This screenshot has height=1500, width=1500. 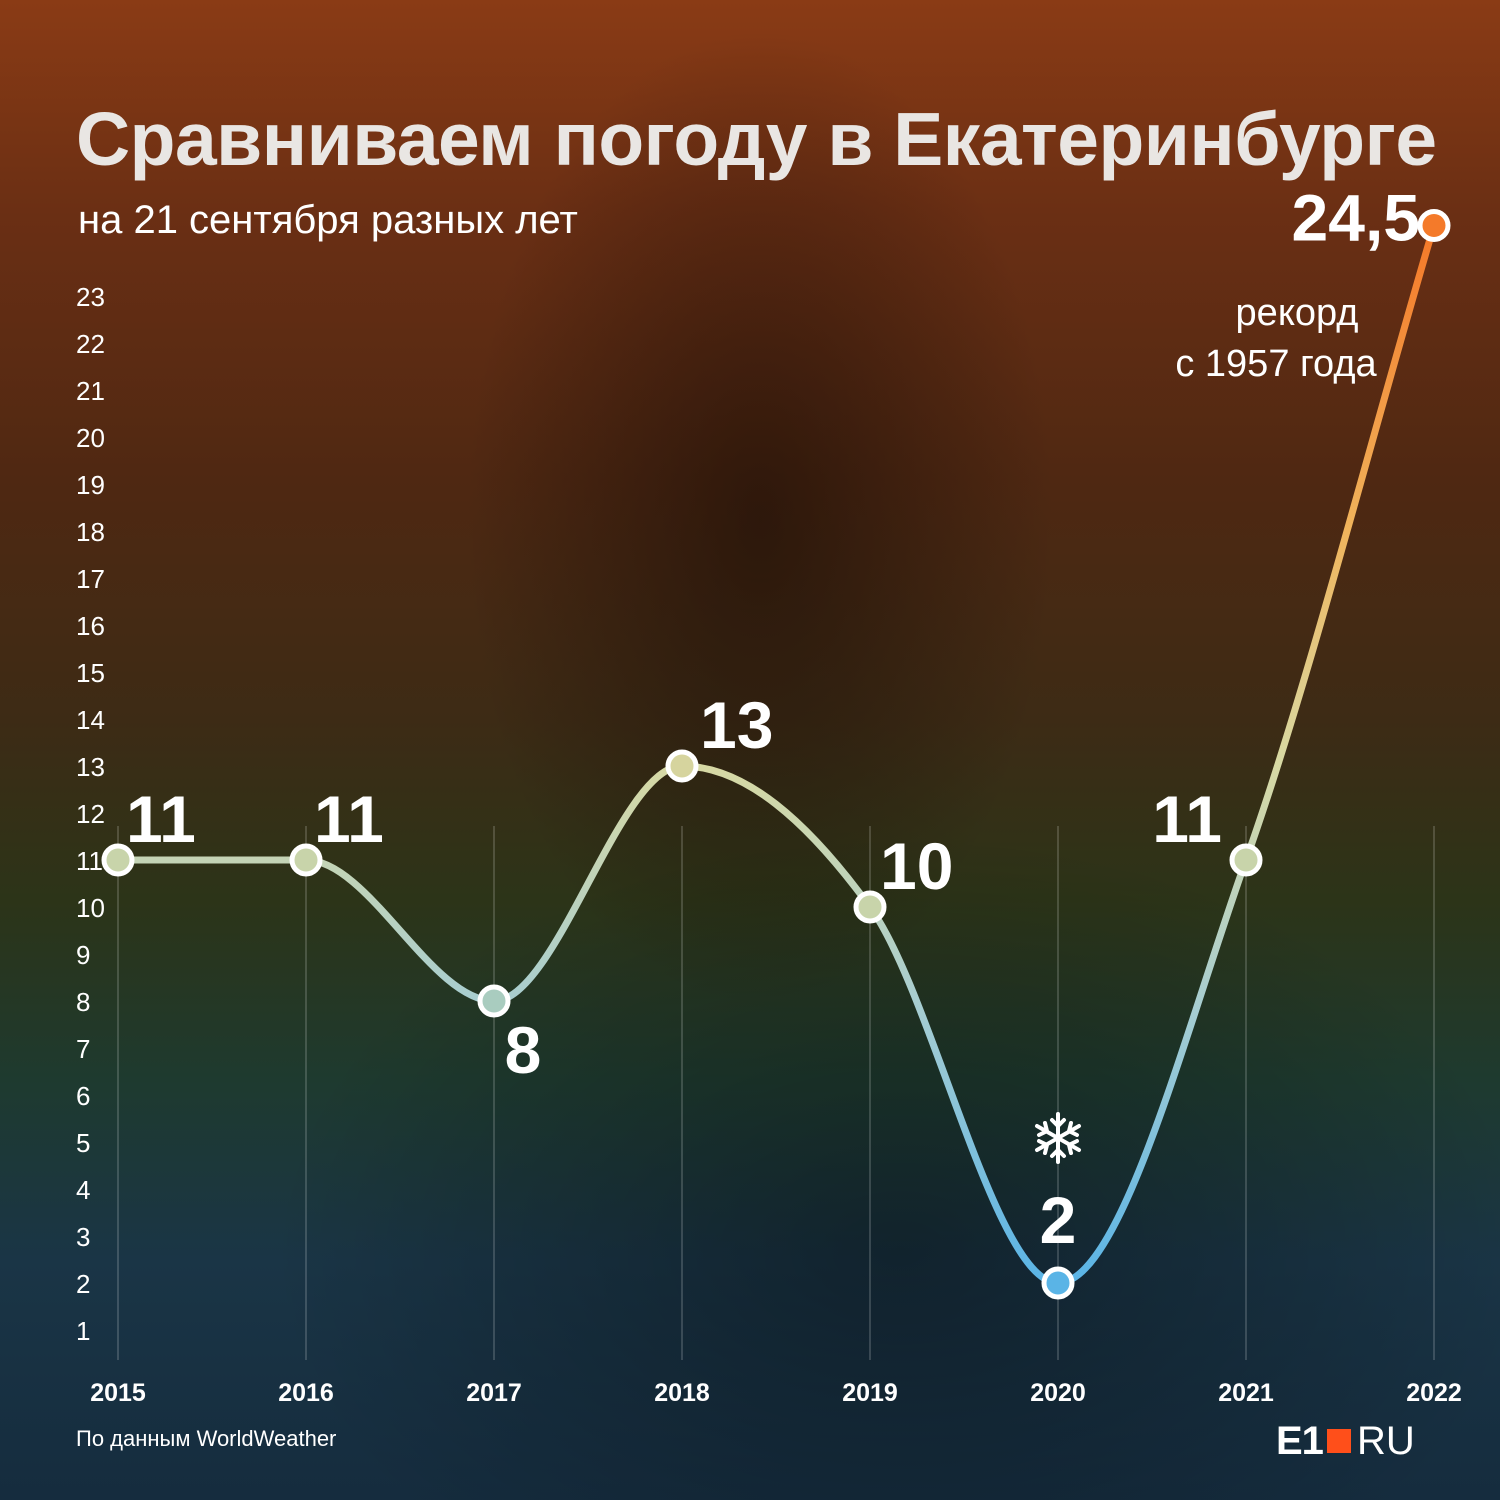 I want to click on logo-ru-text: RU, so click(x=1385, y=1440).